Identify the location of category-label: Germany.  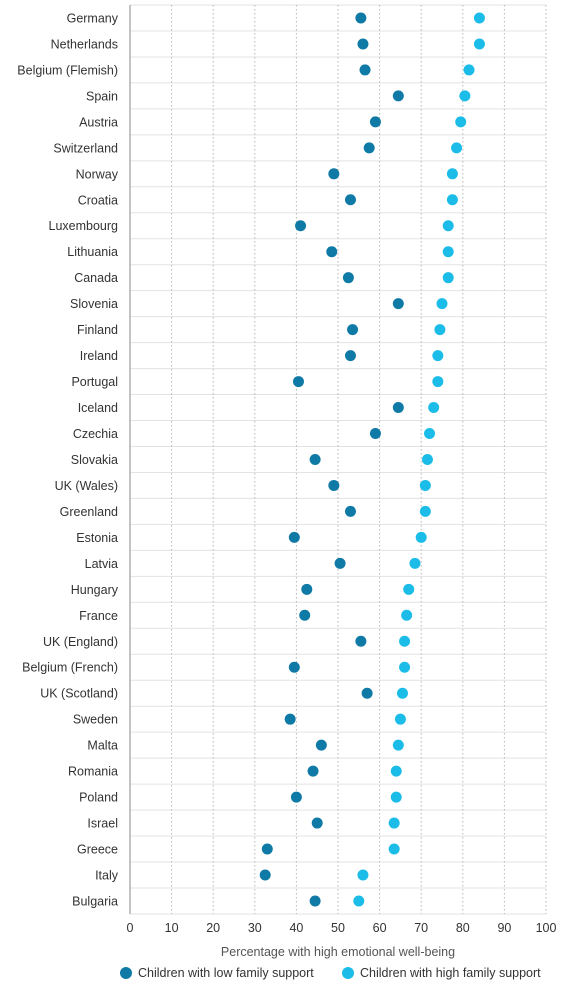
(93, 18).